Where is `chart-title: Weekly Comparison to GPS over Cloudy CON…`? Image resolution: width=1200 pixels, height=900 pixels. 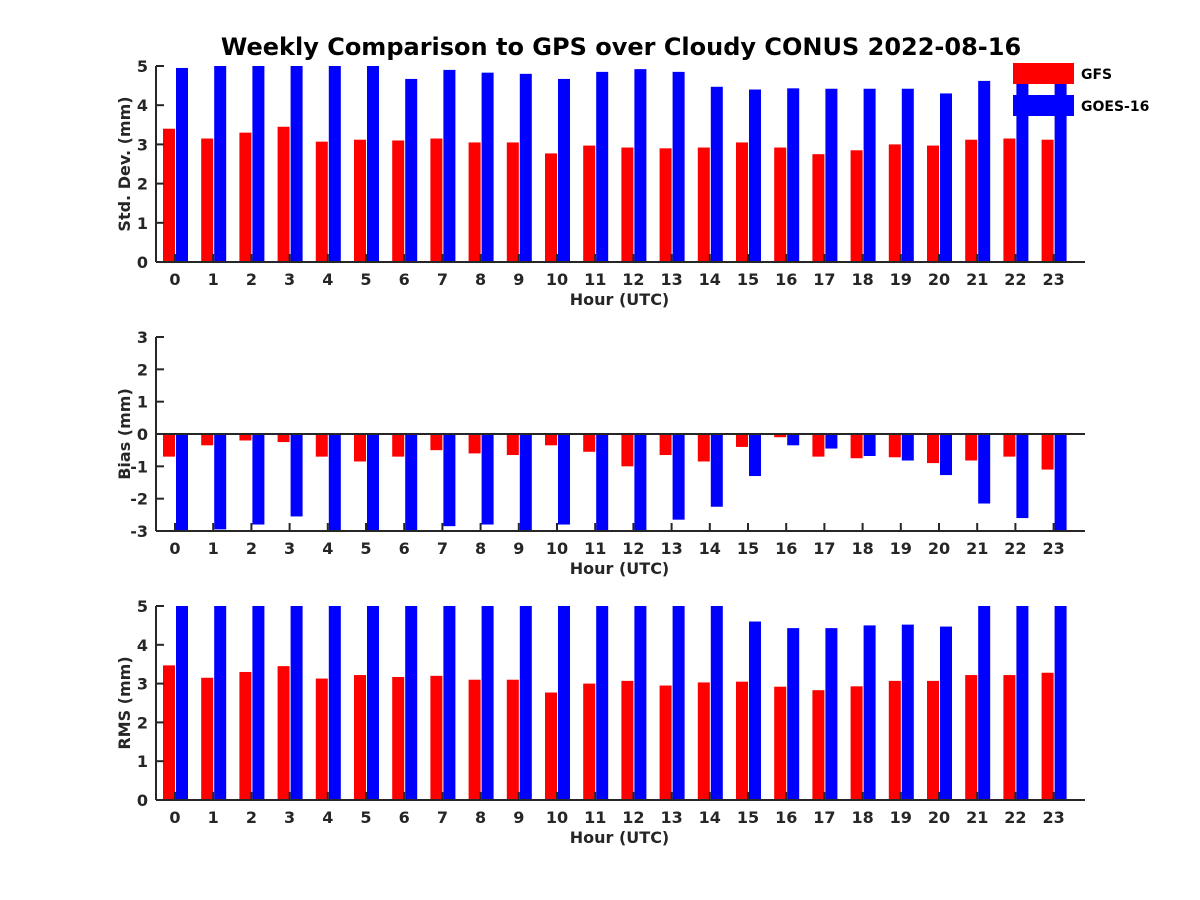 chart-title: Weekly Comparison to GPS over Cloudy CON… is located at coordinates (621, 47).